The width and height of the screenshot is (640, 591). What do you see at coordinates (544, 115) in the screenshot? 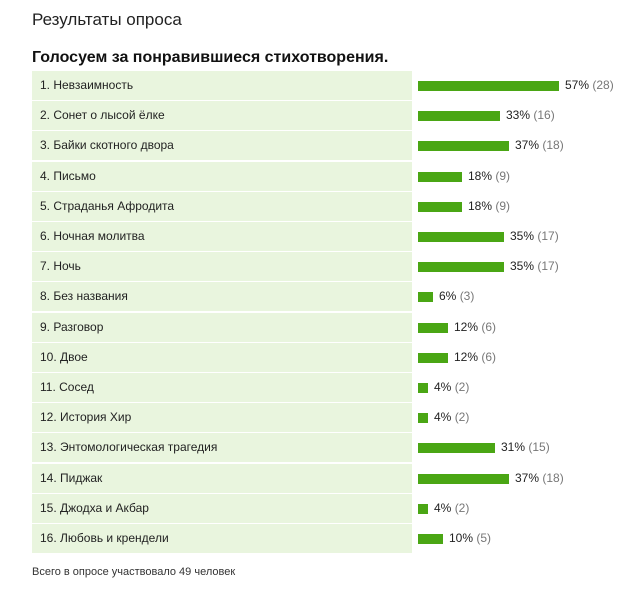
I see `result-count: (16)` at bounding box center [544, 115].